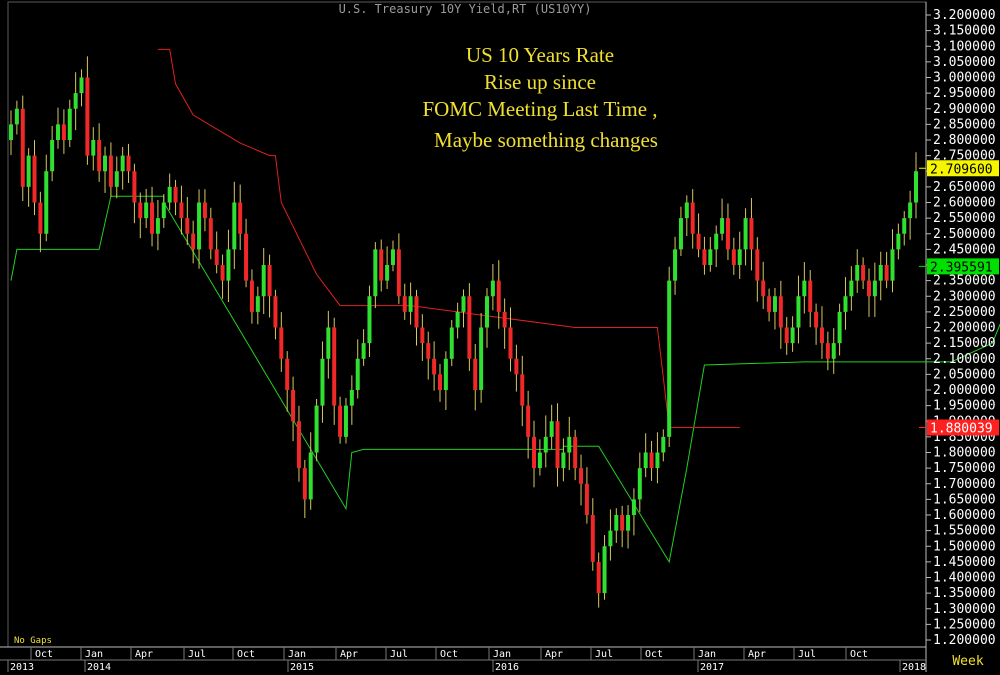 The image size is (1000, 675). I want to click on x-month-label: Jan, so click(94, 654).